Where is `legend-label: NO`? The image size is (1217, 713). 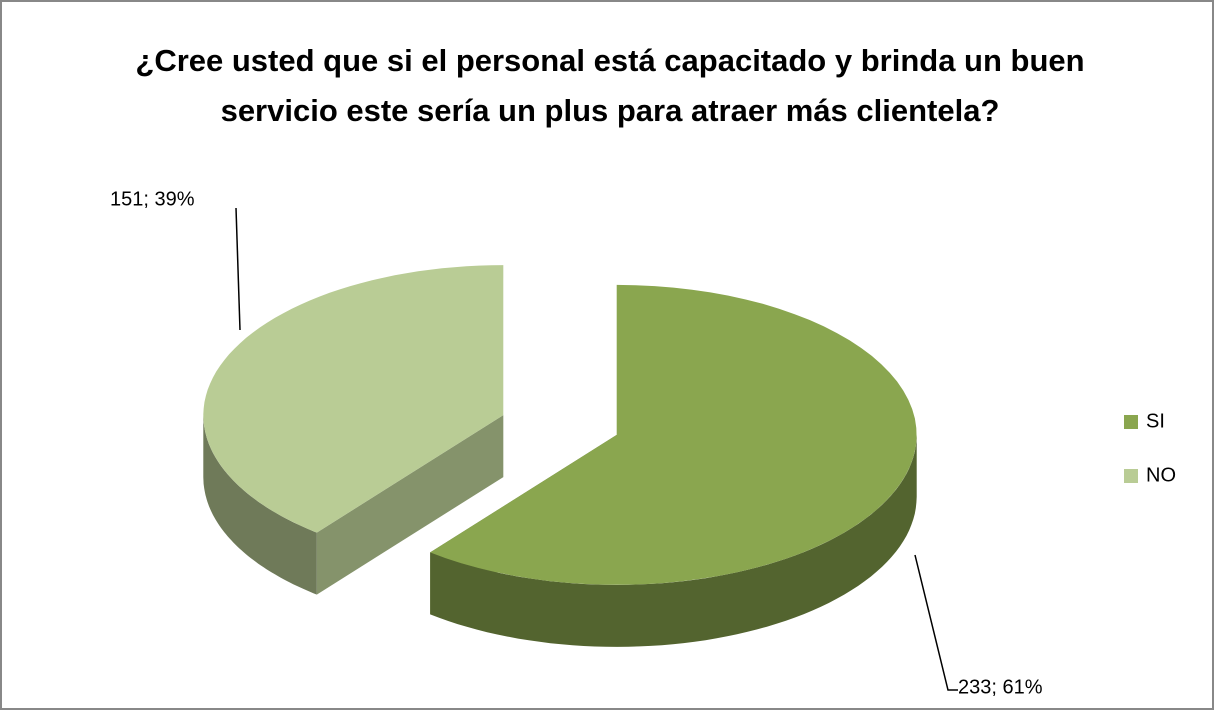
legend-label: NO is located at coordinates (1161, 475).